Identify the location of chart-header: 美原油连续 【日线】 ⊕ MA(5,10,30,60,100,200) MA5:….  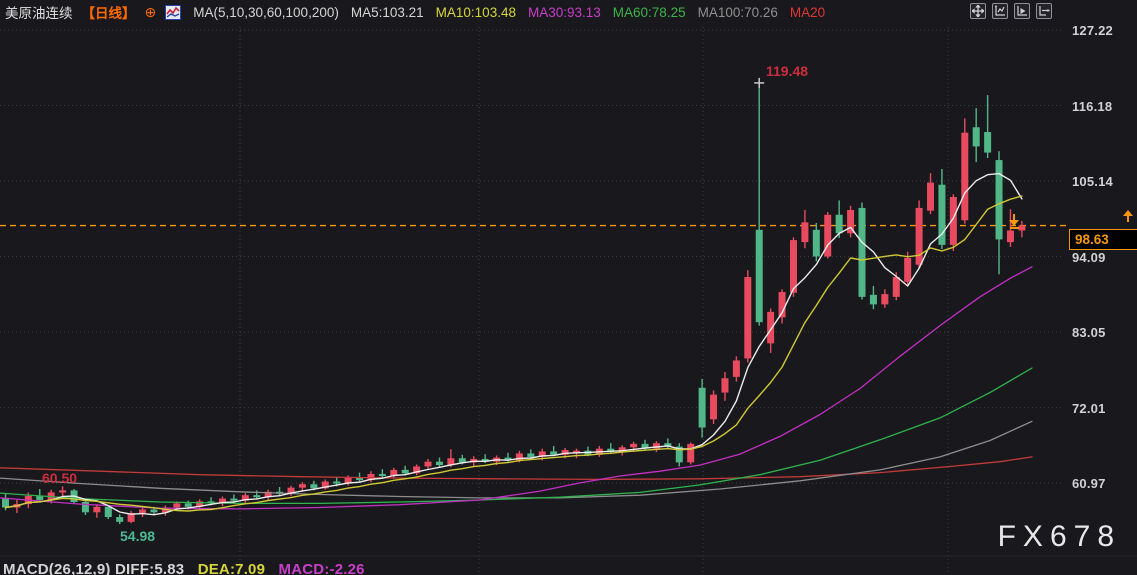
(415, 12).